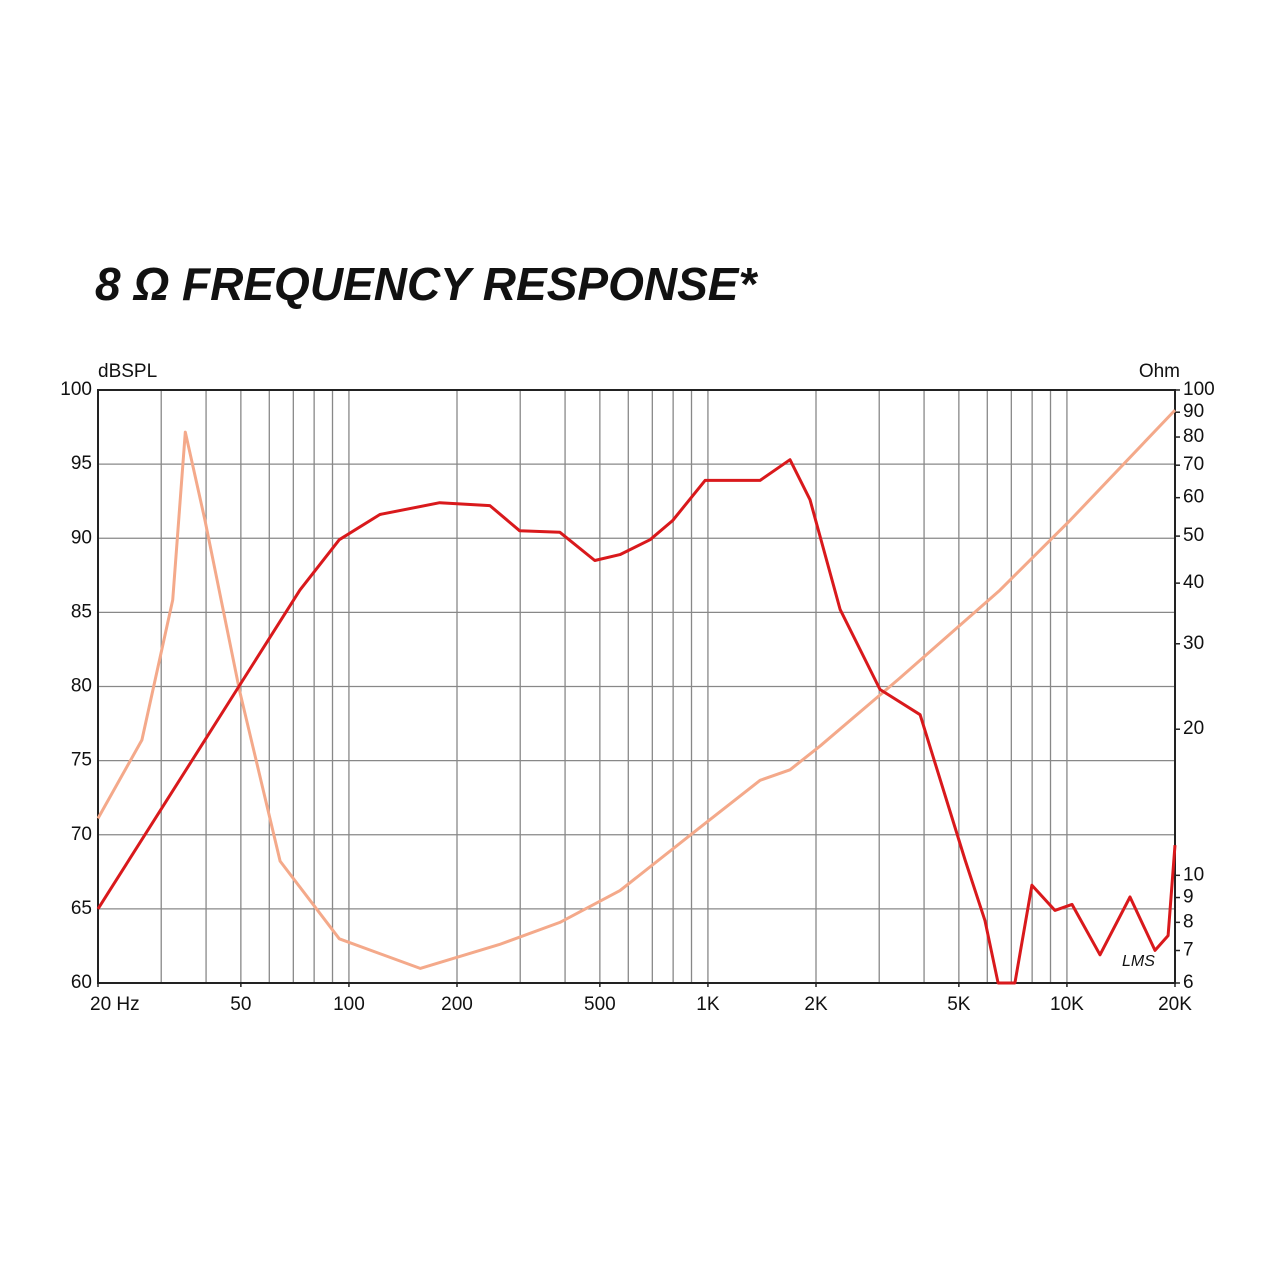 This screenshot has width=1280, height=1285. Describe the element at coordinates (1188, 950) in the screenshot. I see `y2-tick-label: 7` at that location.